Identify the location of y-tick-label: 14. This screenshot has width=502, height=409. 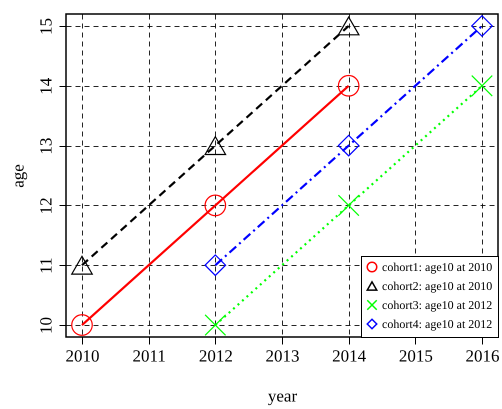
(46, 86).